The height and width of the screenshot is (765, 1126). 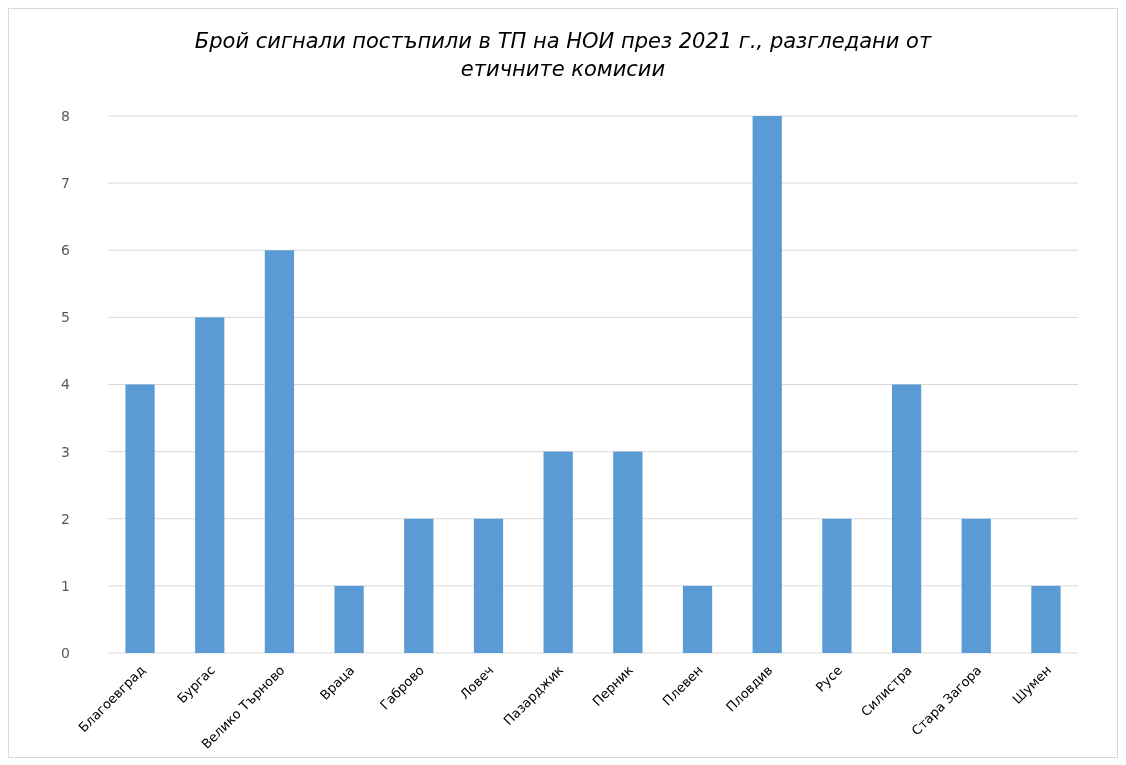 What do you see at coordinates (65, 317) in the screenshot?
I see `y-tick-label: 5` at bounding box center [65, 317].